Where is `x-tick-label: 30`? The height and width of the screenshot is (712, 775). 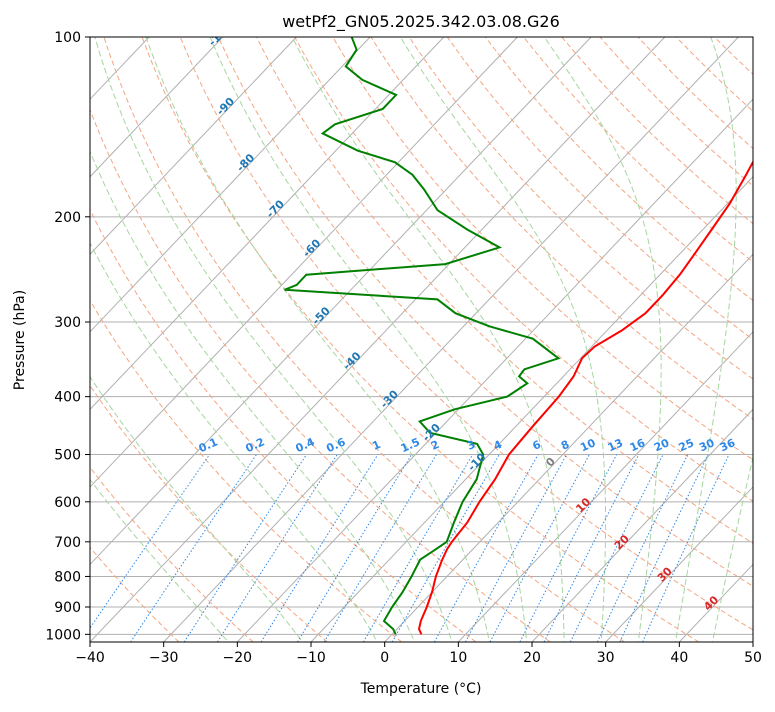 x-tick-label: 30 is located at coordinates (606, 658).